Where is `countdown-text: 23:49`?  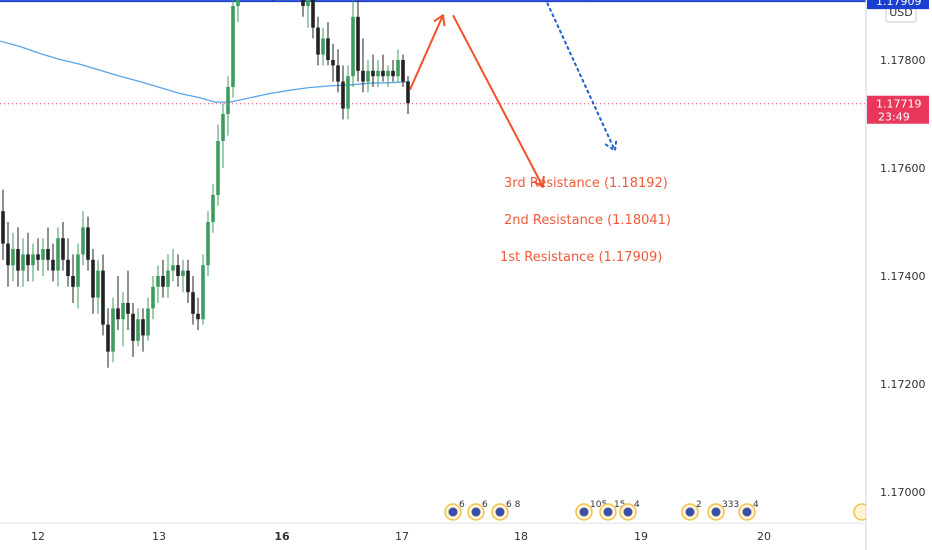 countdown-text: 23:49 is located at coordinates (894, 117).